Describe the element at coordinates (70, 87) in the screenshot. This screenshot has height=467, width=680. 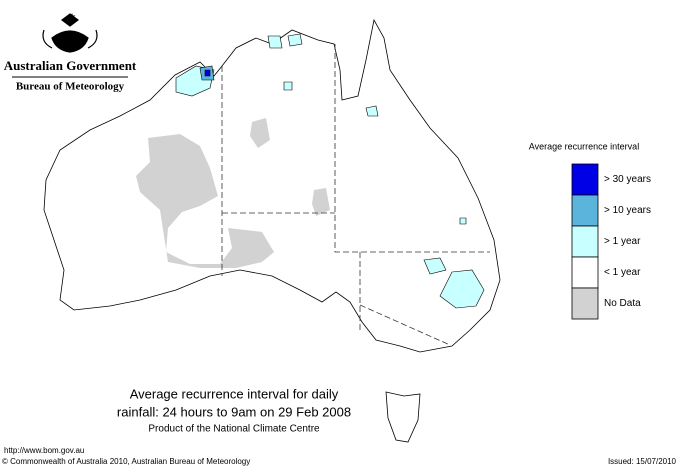
I see `bureau-name: Bureau of Meteorology` at that location.